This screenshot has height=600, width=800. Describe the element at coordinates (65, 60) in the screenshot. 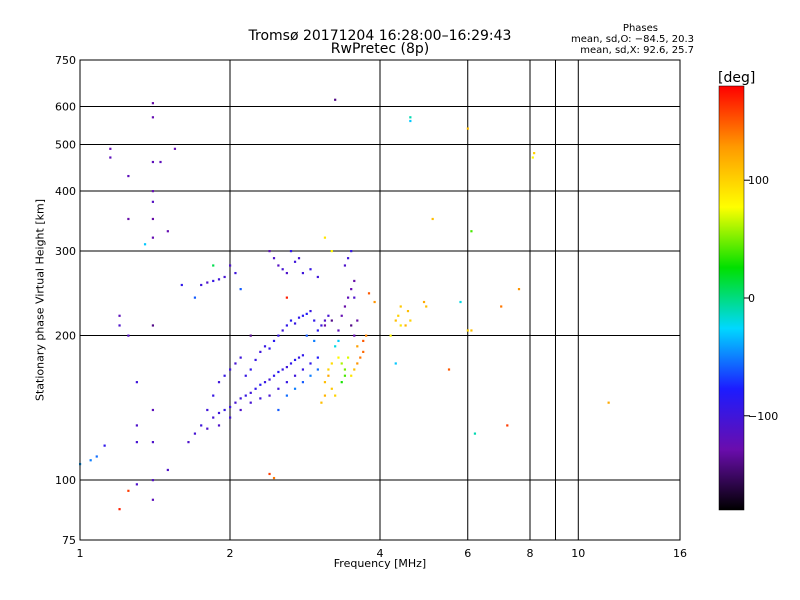

I see `y-tick-label: 750` at that location.